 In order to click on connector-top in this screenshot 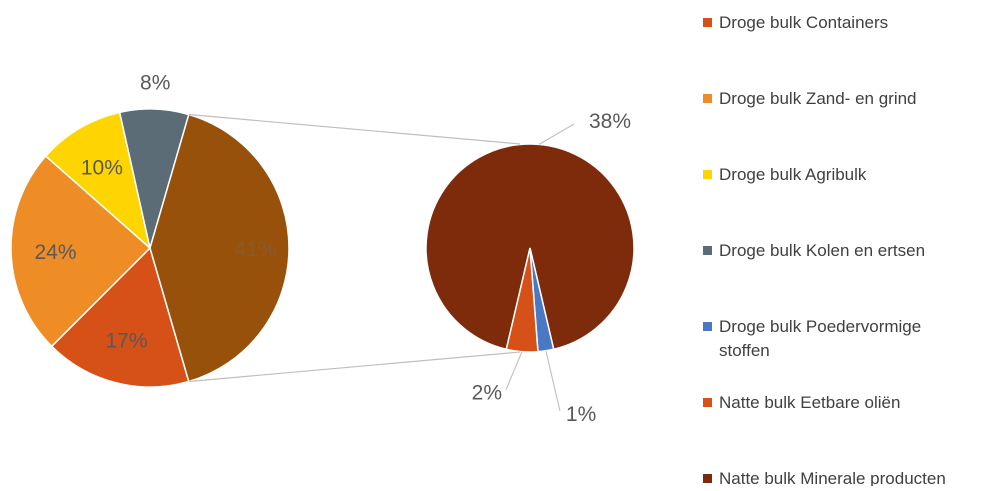, I will do `click(354, 129)`.